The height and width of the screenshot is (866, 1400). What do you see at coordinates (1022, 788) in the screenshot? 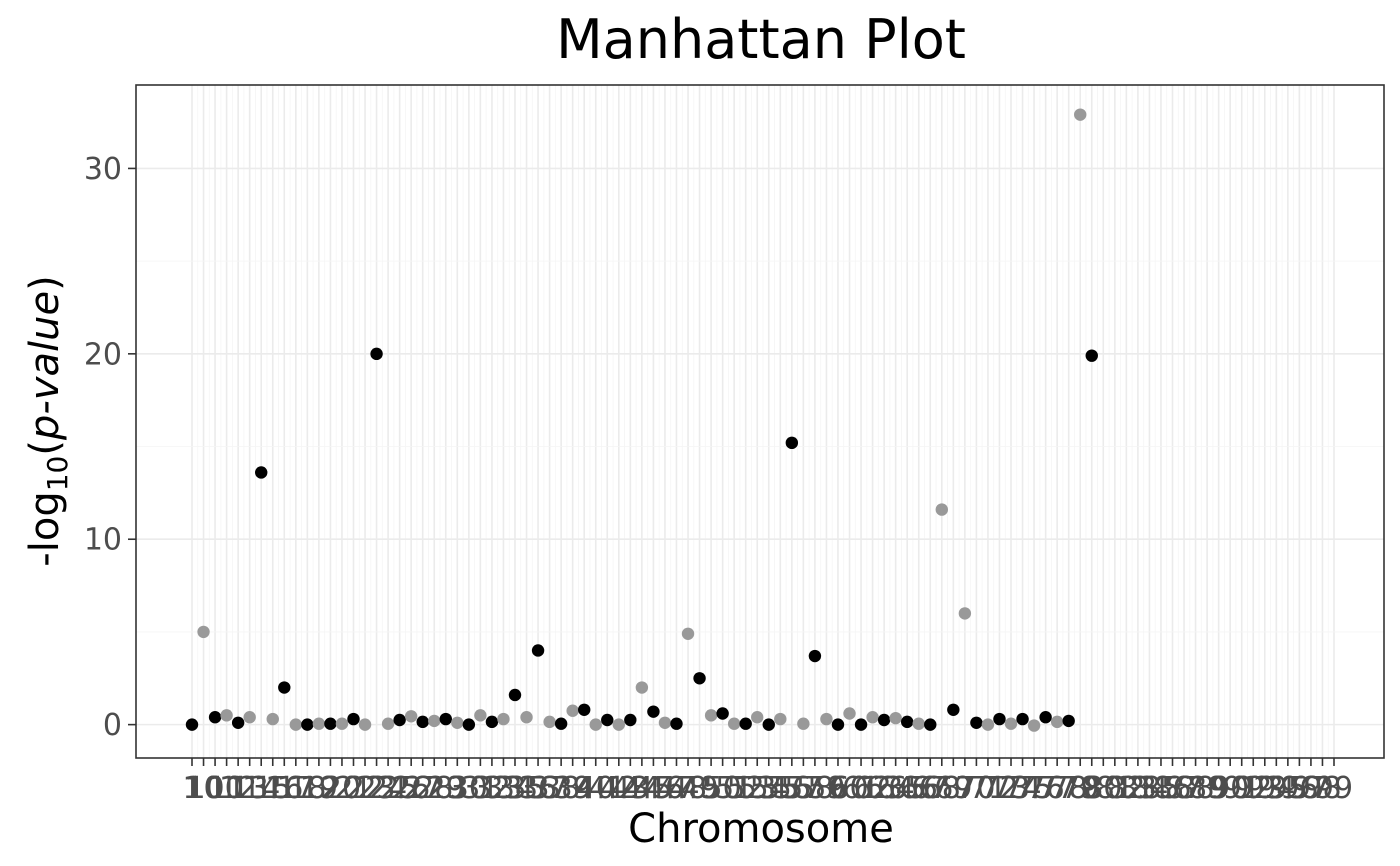
I see `x-tick-label: 74` at bounding box center [1022, 788].